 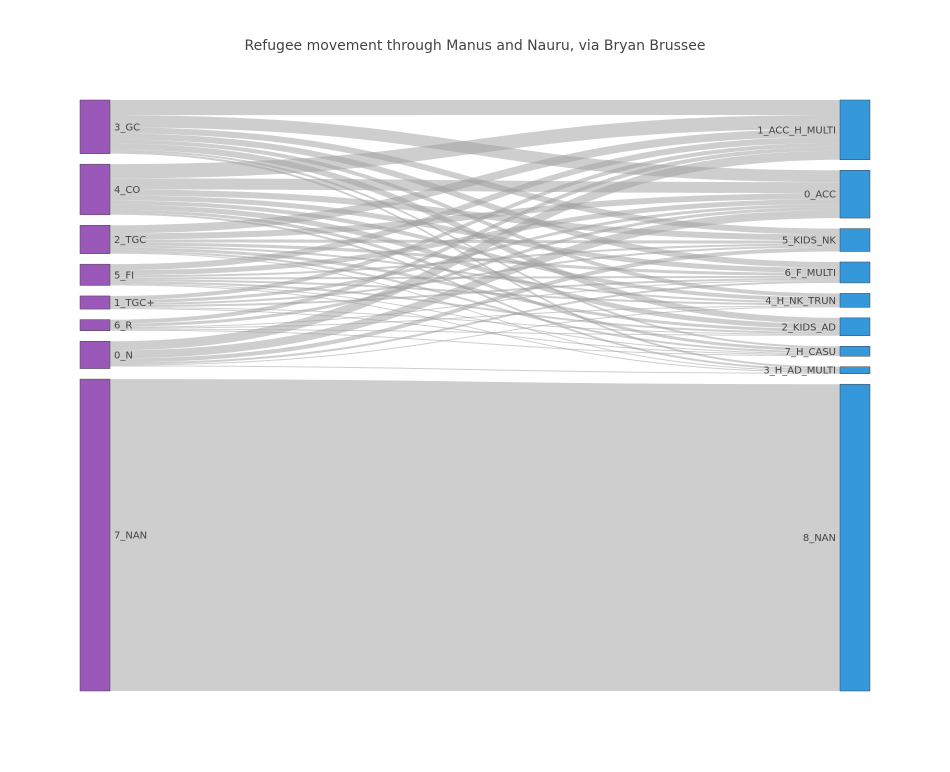 I want to click on sankey-link-6_R-to-0_ACC, so click(x=475, y=267).